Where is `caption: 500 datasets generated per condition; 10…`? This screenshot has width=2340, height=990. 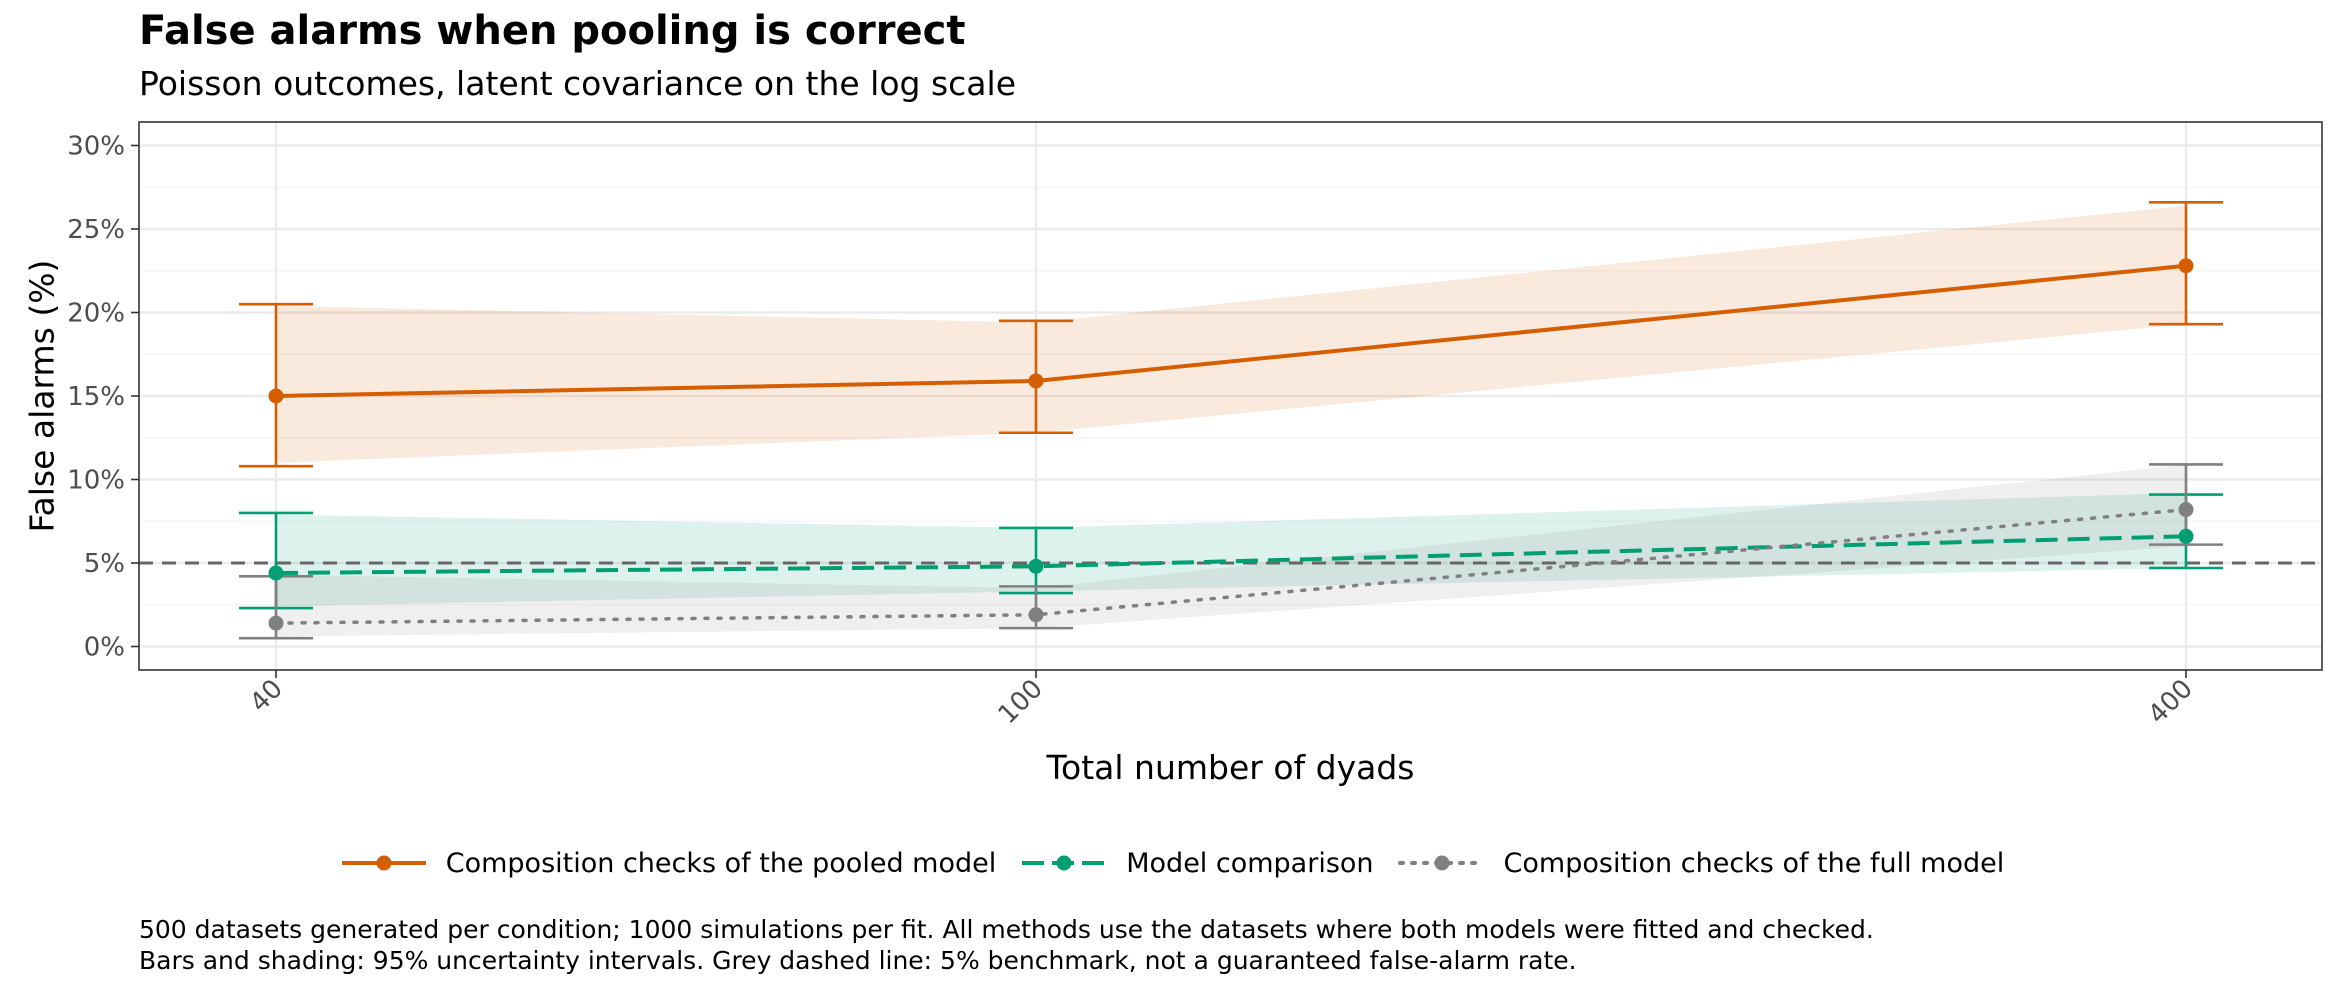 caption: 500 datasets generated per condition; 10… is located at coordinates (1006, 945).